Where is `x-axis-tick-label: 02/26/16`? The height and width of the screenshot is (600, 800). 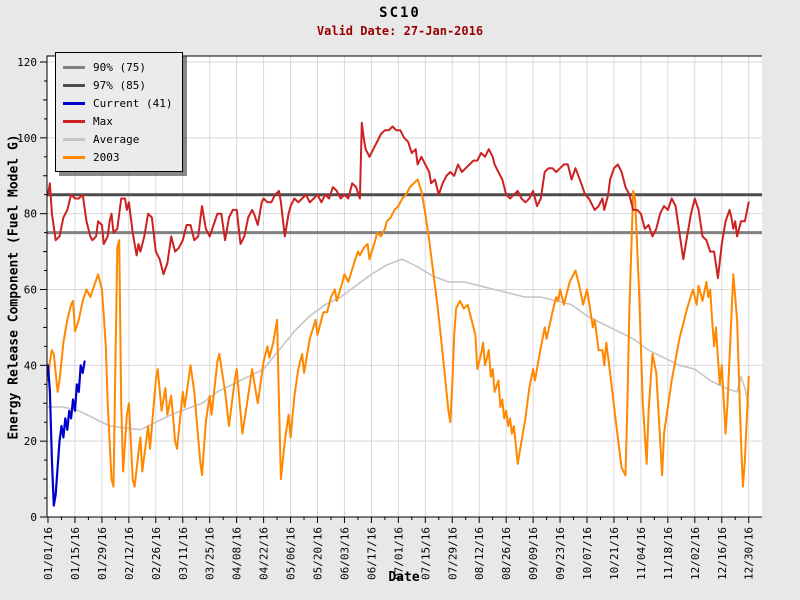 x-axis-tick-label: 02/26/16 is located at coordinates (156, 553).